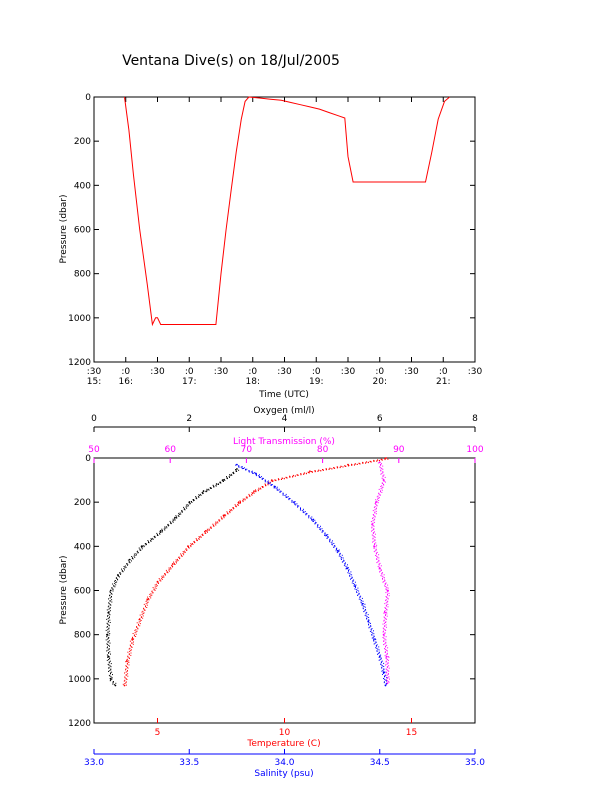 The height and width of the screenshot is (785, 612). I want to click on oxygen-axis: 0 2 4 6 8 Oxygen (ml/l), so click(284, 419).